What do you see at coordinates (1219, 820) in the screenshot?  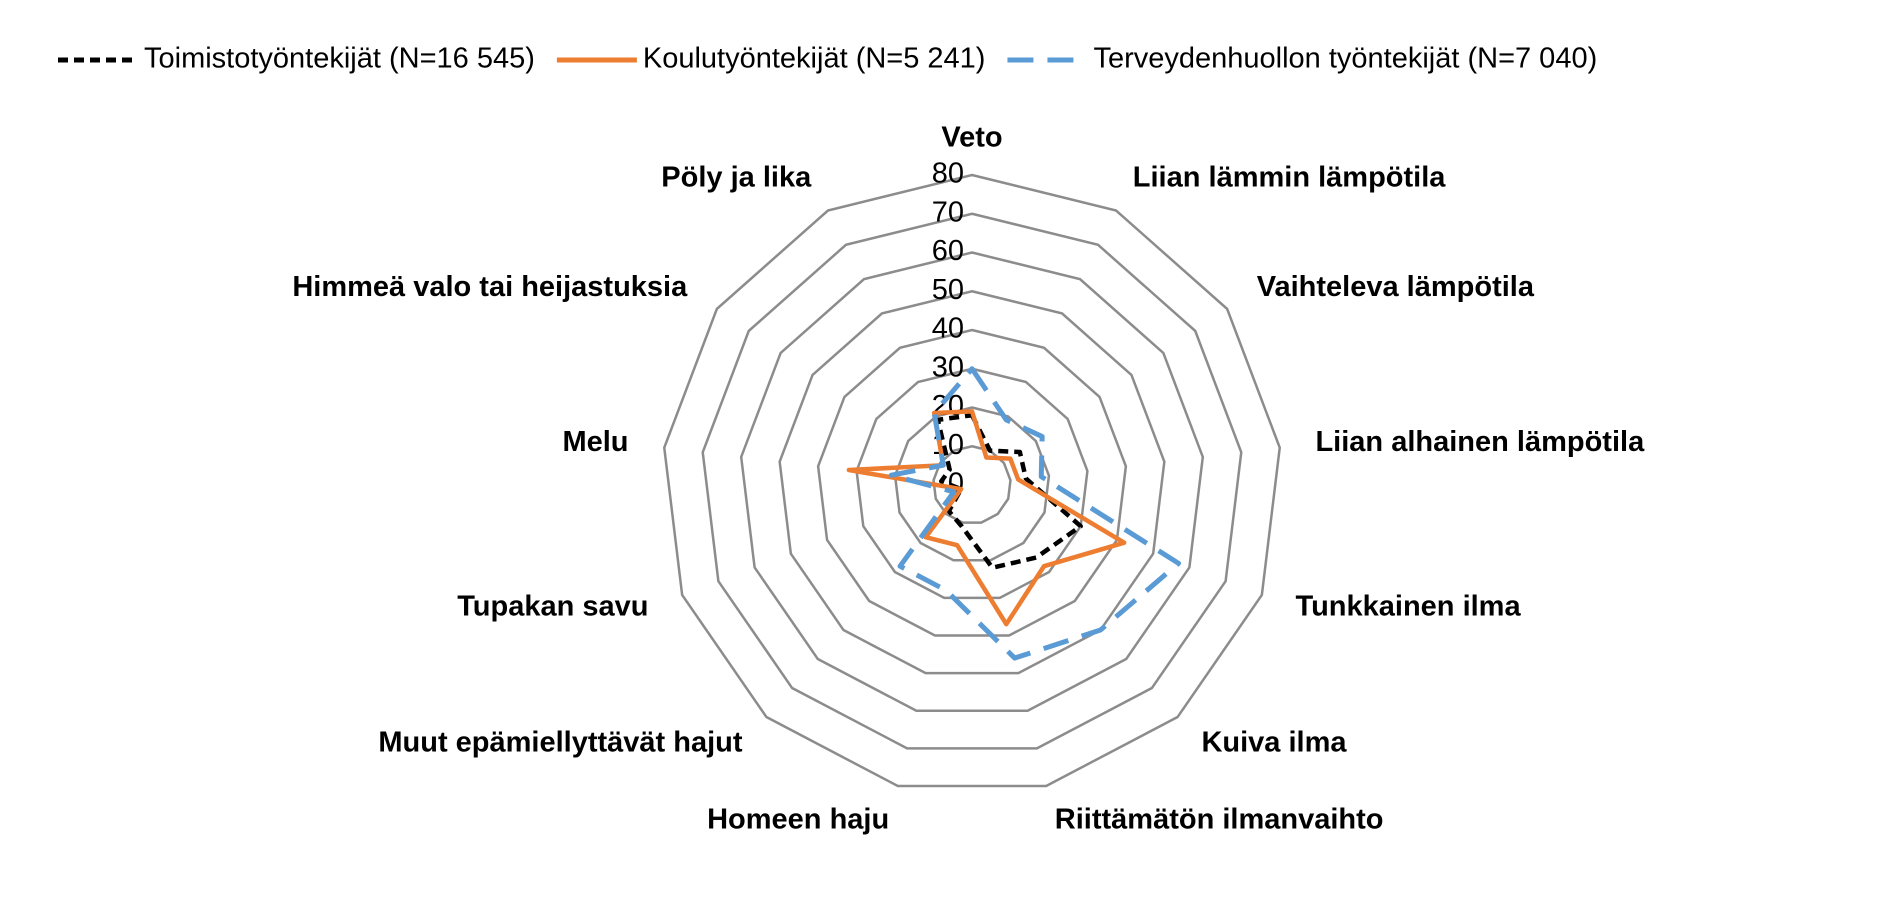 I see `category-label: Riittämätön ilmanvaihto` at bounding box center [1219, 820].